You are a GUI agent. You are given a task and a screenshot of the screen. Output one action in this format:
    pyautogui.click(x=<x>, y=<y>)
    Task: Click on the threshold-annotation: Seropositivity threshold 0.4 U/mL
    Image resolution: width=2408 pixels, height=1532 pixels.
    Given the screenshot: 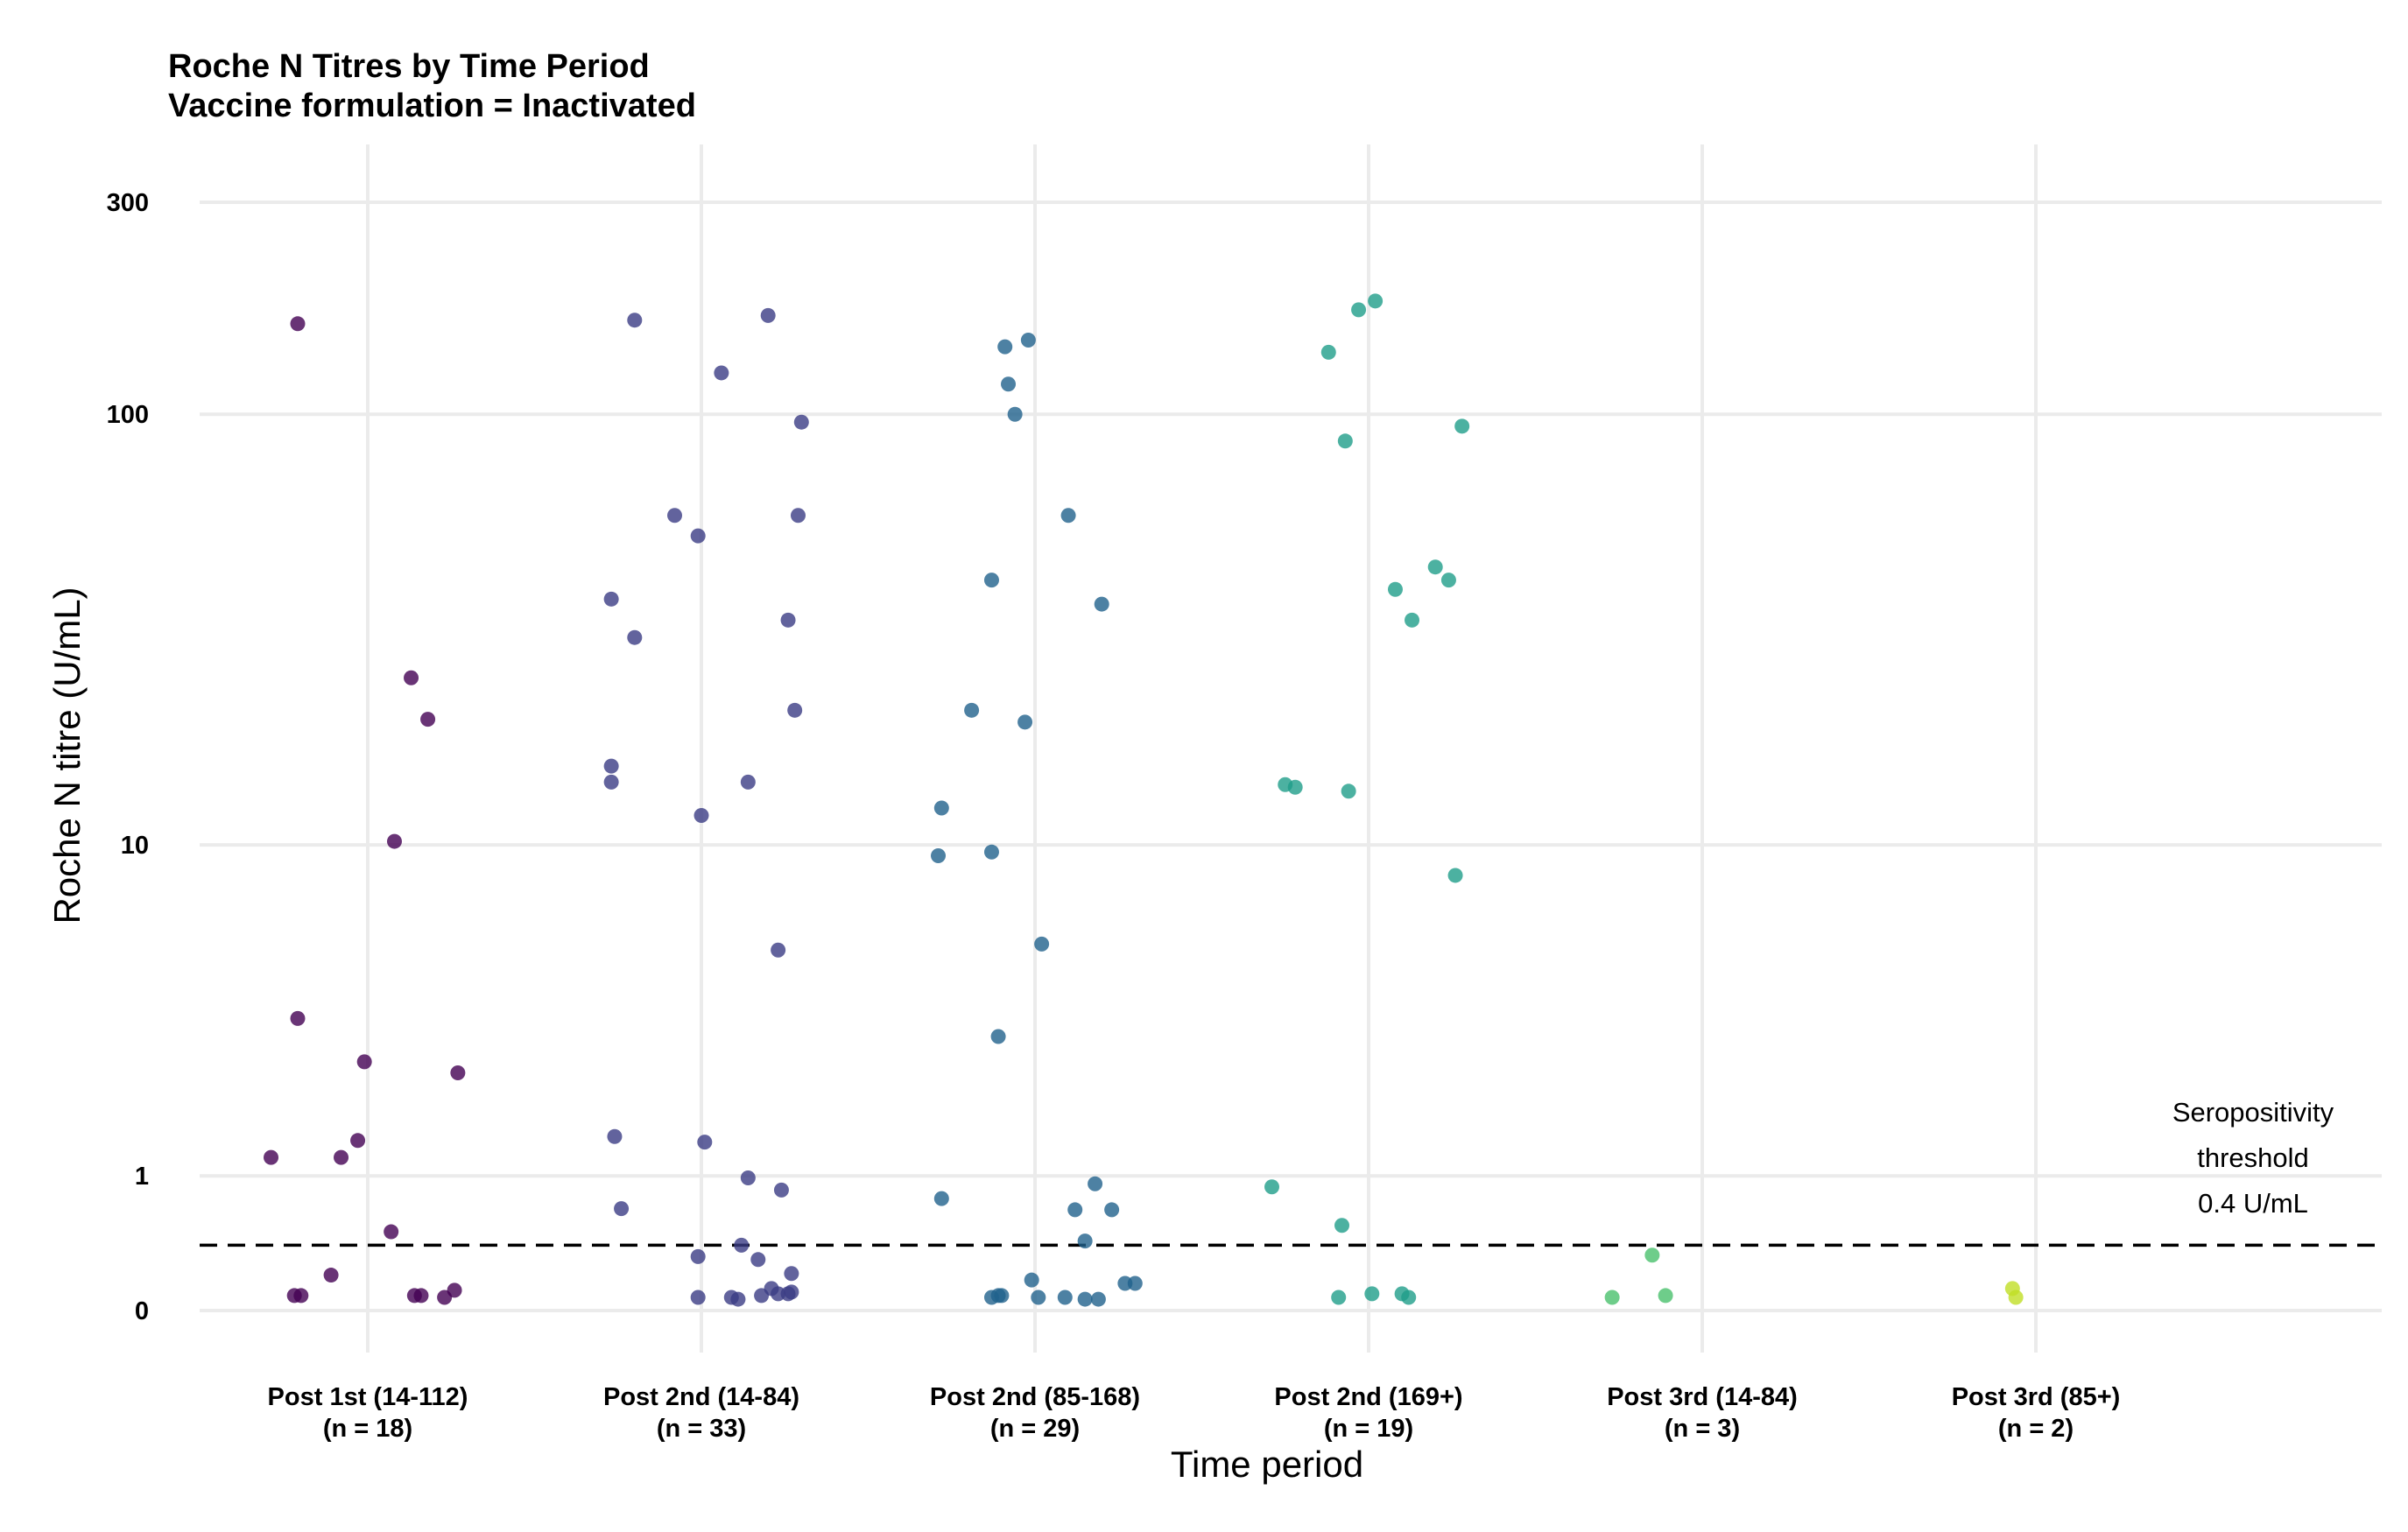 What is the action you would take?
    pyautogui.click(x=2253, y=1158)
    